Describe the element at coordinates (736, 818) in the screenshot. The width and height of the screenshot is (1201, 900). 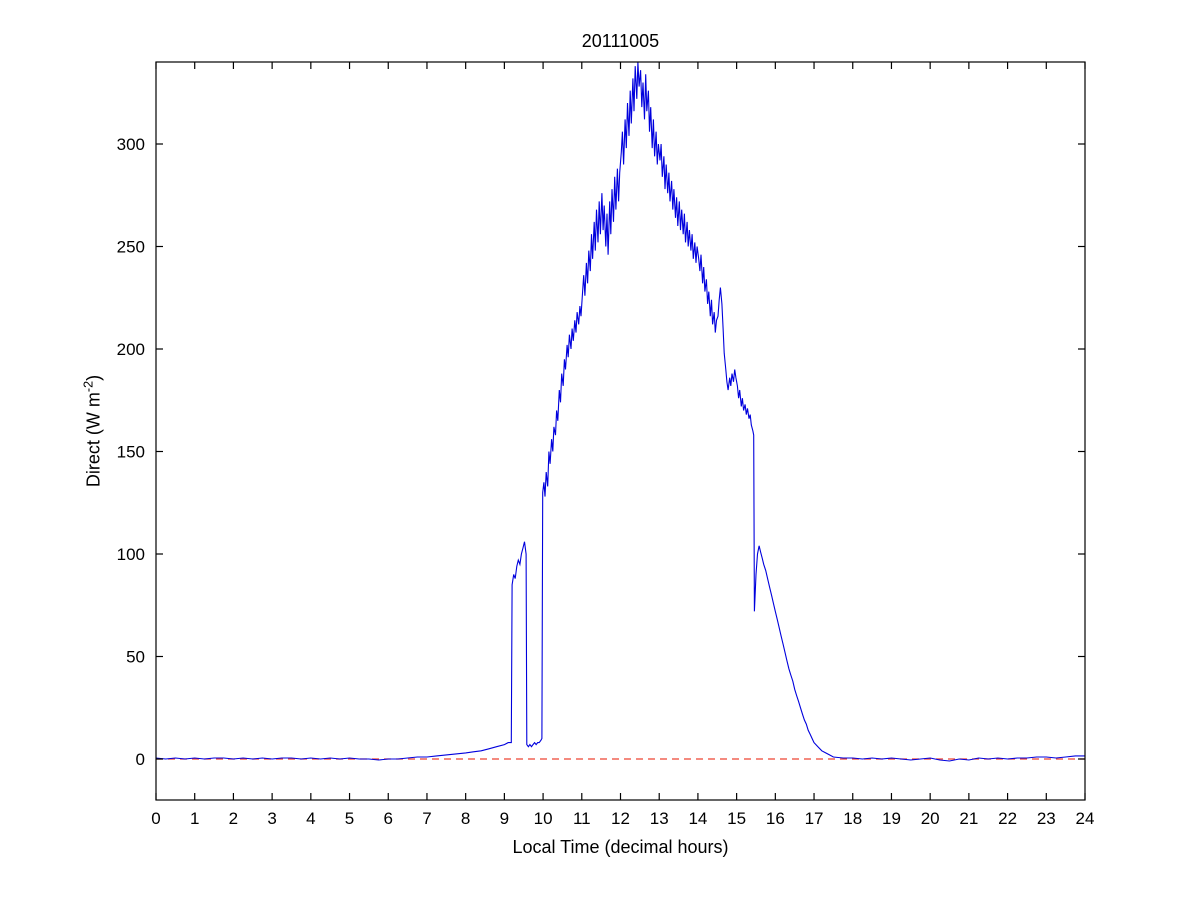
I see `x-tick-label: 15` at that location.